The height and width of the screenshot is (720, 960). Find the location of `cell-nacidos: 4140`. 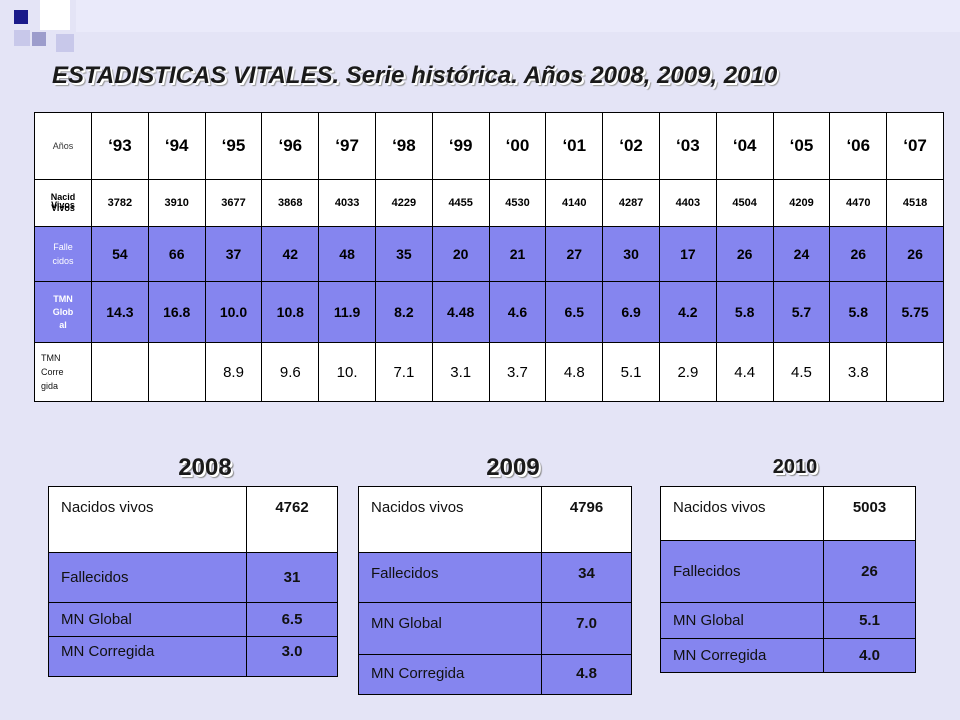

cell-nacidos: 4140 is located at coordinates (574, 203).